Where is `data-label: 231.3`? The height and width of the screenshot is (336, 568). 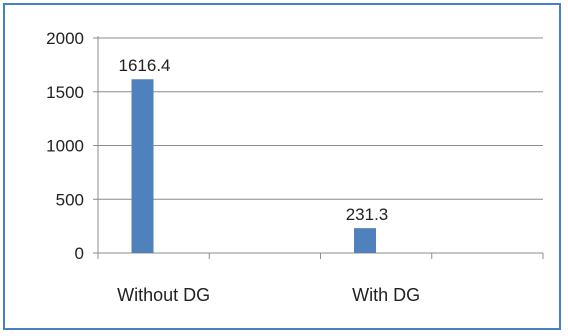
data-label: 231.3 is located at coordinates (367, 214).